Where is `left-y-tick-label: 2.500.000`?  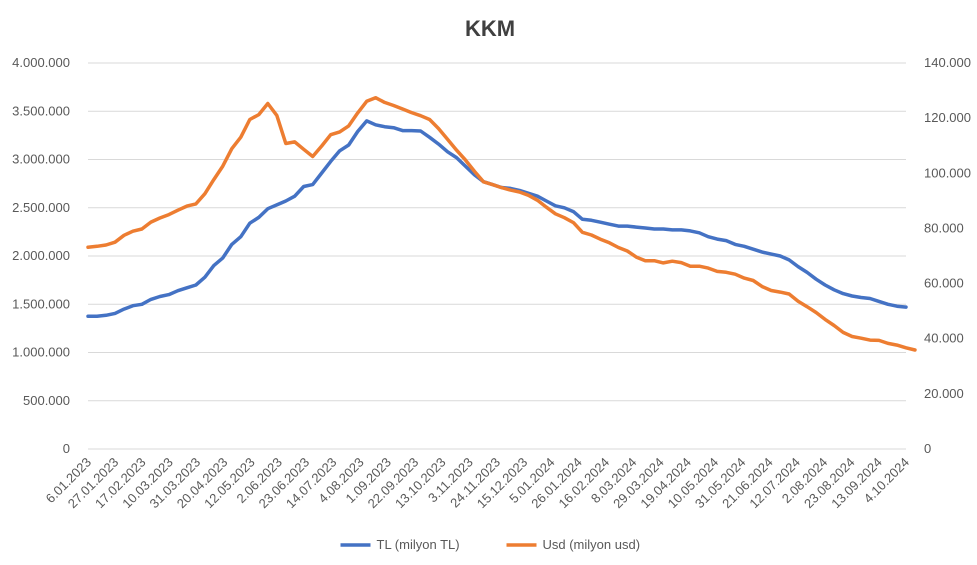
left-y-tick-label: 2.500.000 is located at coordinates (41, 207).